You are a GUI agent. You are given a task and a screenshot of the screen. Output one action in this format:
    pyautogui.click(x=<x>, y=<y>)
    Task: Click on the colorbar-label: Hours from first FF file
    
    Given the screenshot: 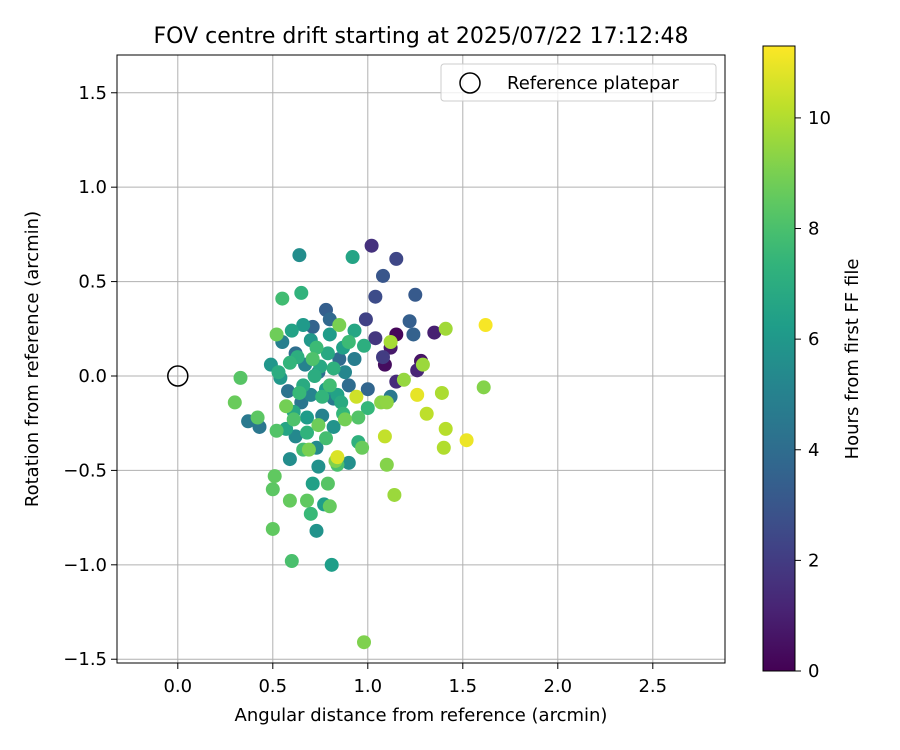 What is the action you would take?
    pyautogui.click(x=852, y=359)
    